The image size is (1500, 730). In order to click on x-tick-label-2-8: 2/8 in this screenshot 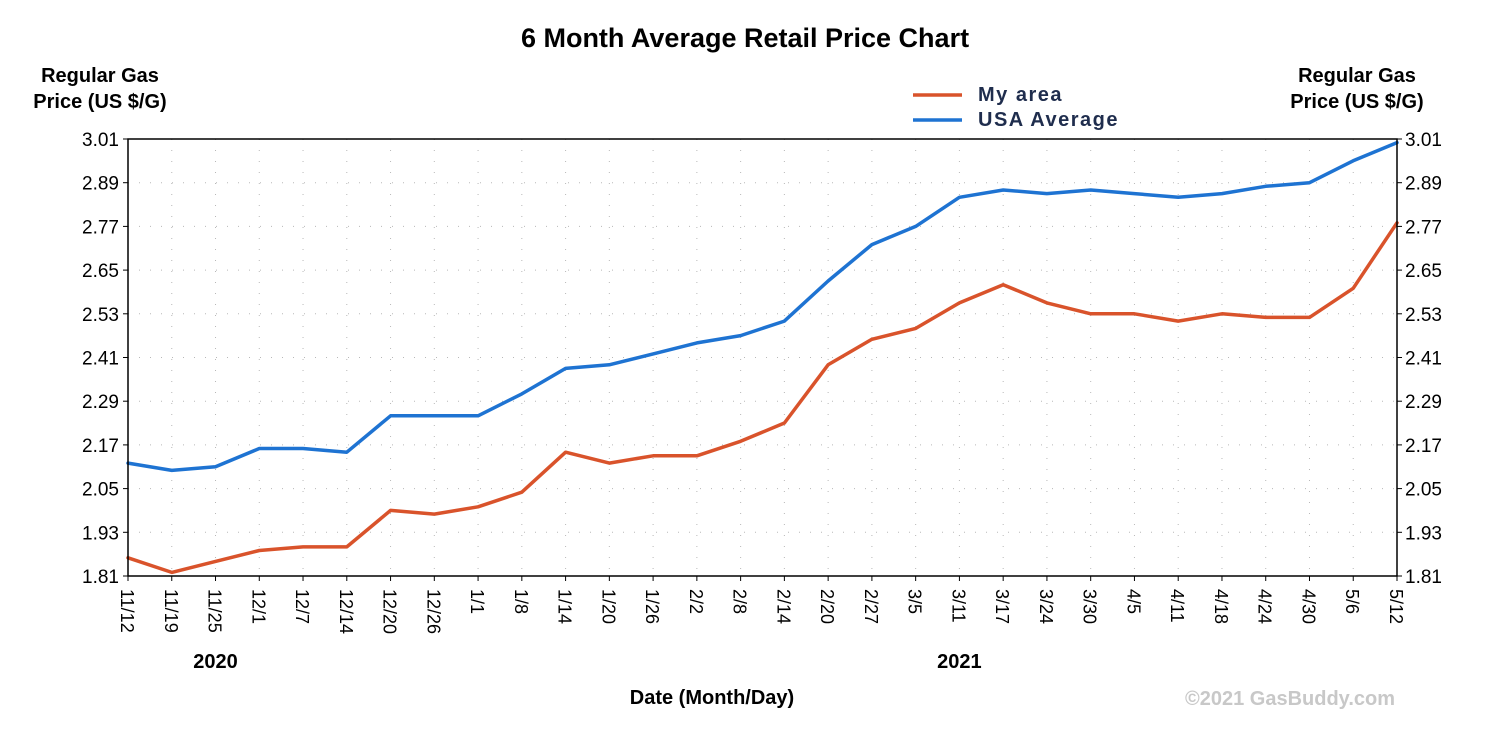, I will do `click(740, 601)`.